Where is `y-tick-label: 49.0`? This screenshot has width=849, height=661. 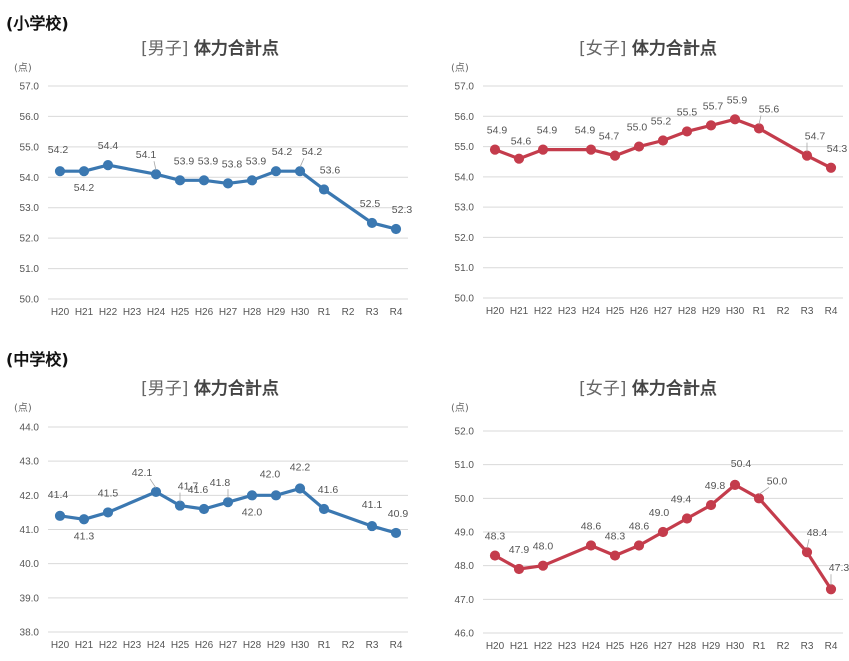 y-tick-label: 49.0 is located at coordinates (465, 533).